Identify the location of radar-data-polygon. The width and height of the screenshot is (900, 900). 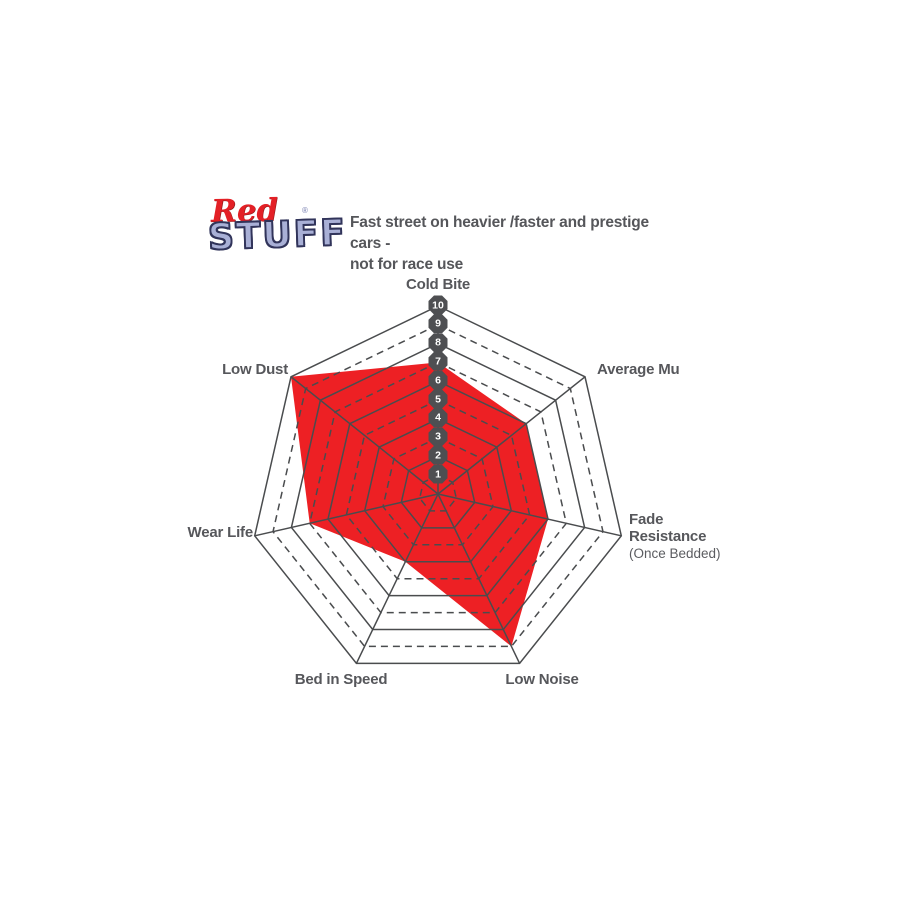
(419, 504).